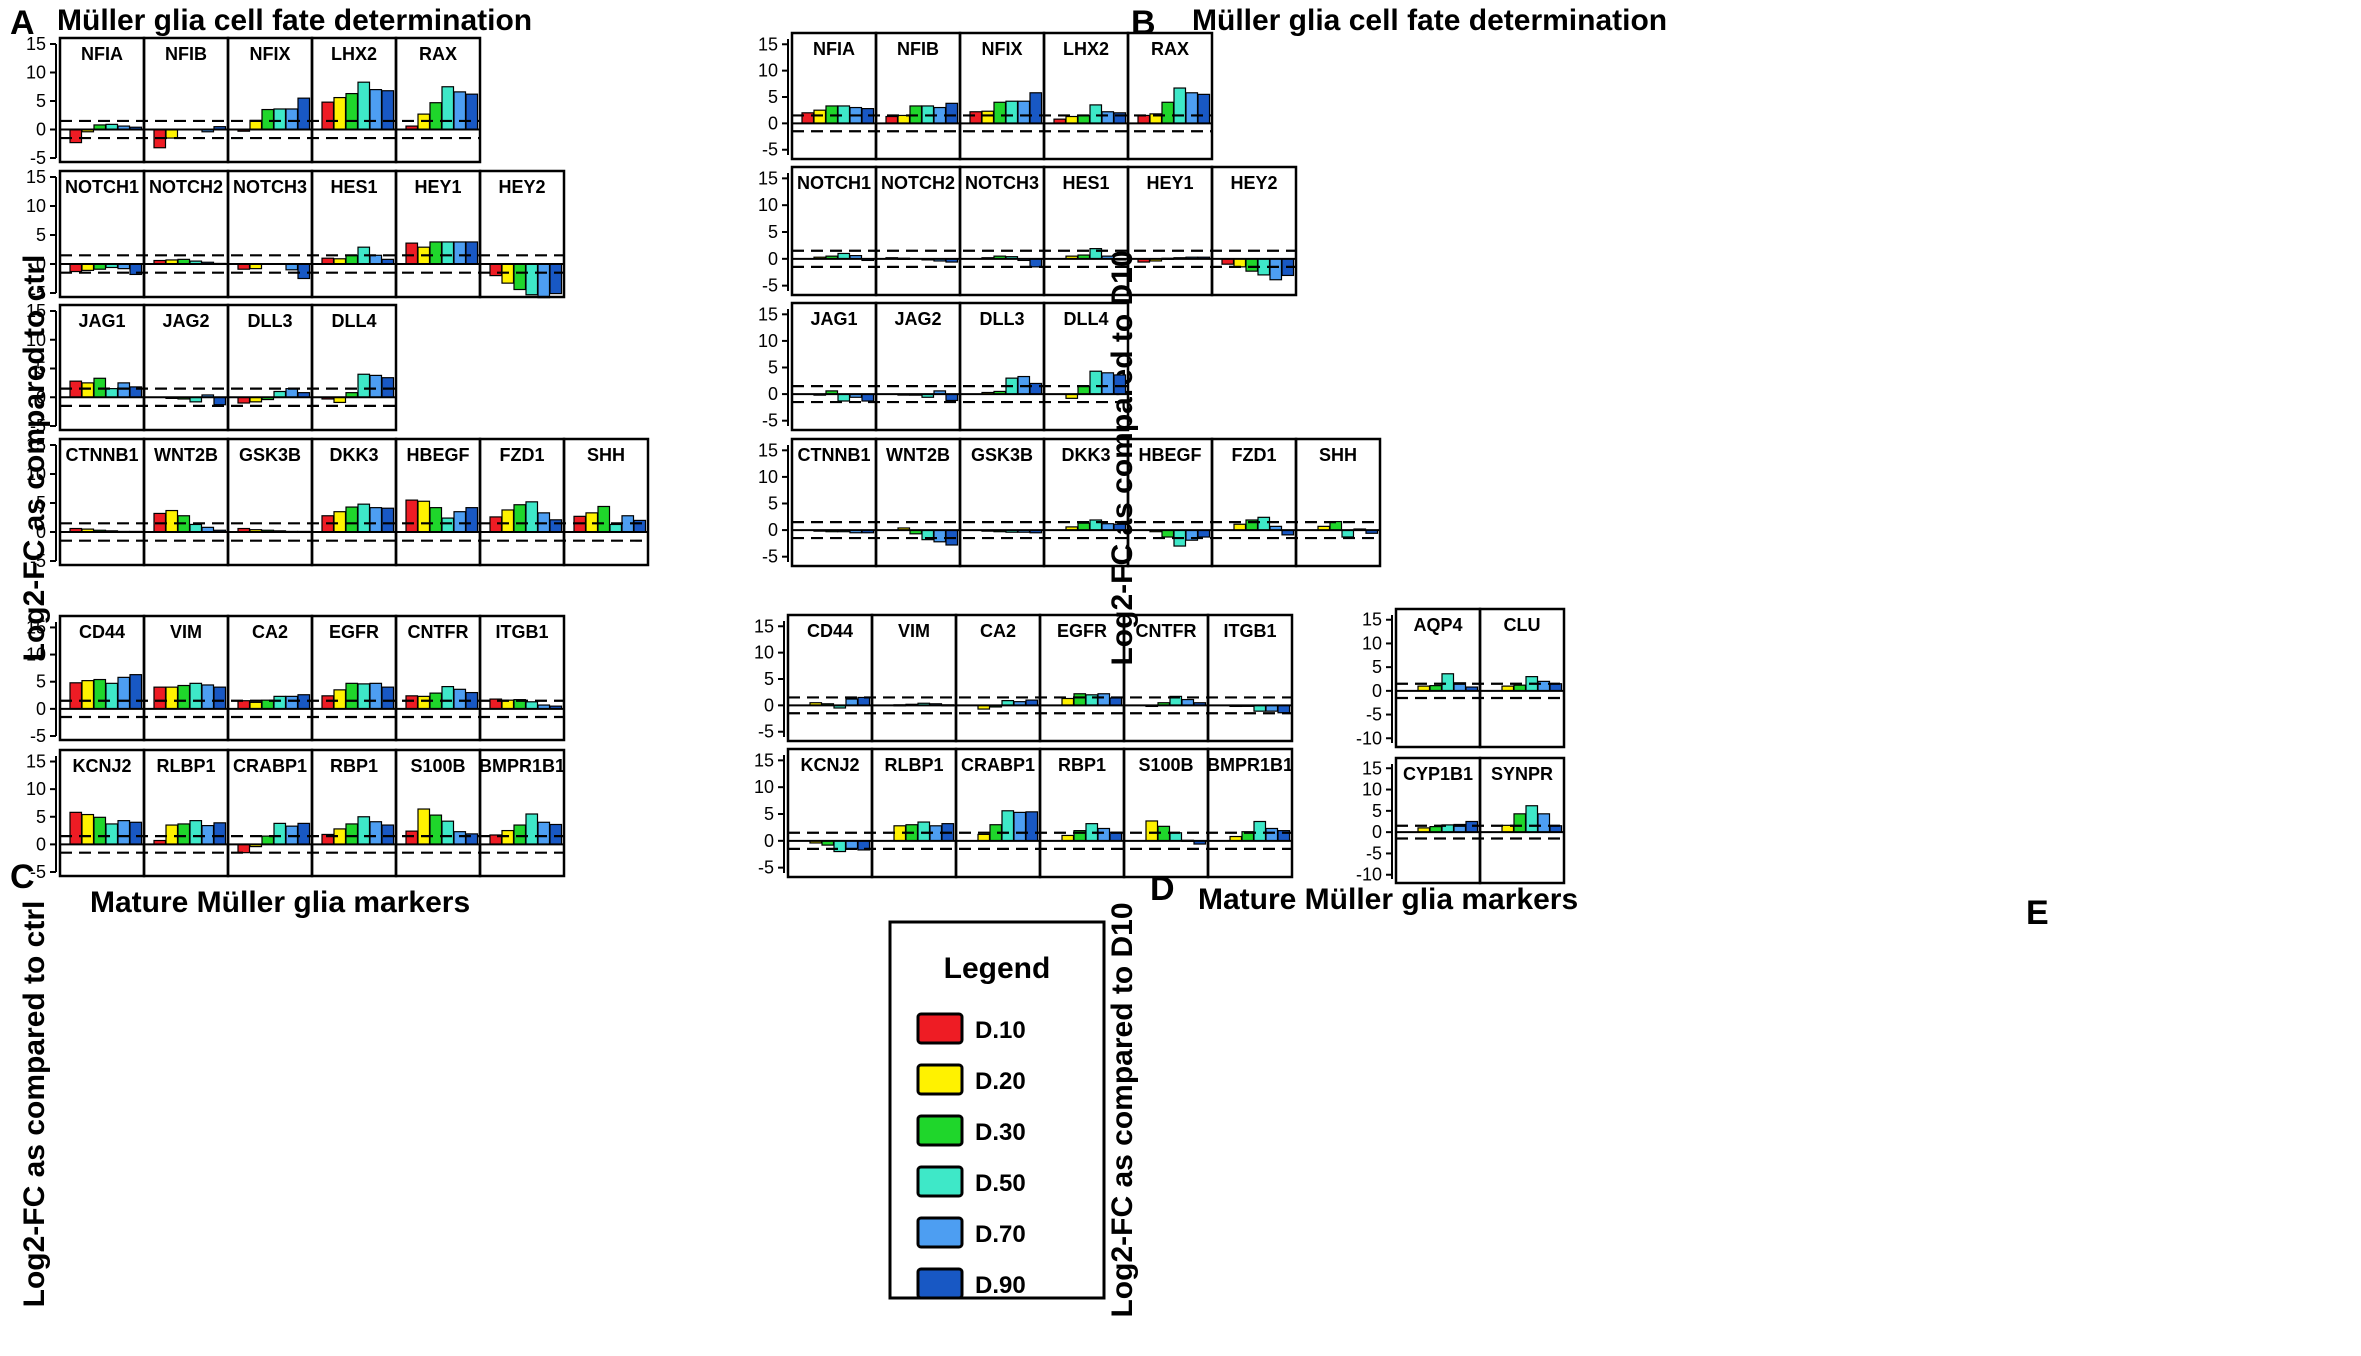 This screenshot has height=1356, width=2361. What do you see at coordinates (1144, 119) in the screenshot?
I see `bar-rax-d10` at bounding box center [1144, 119].